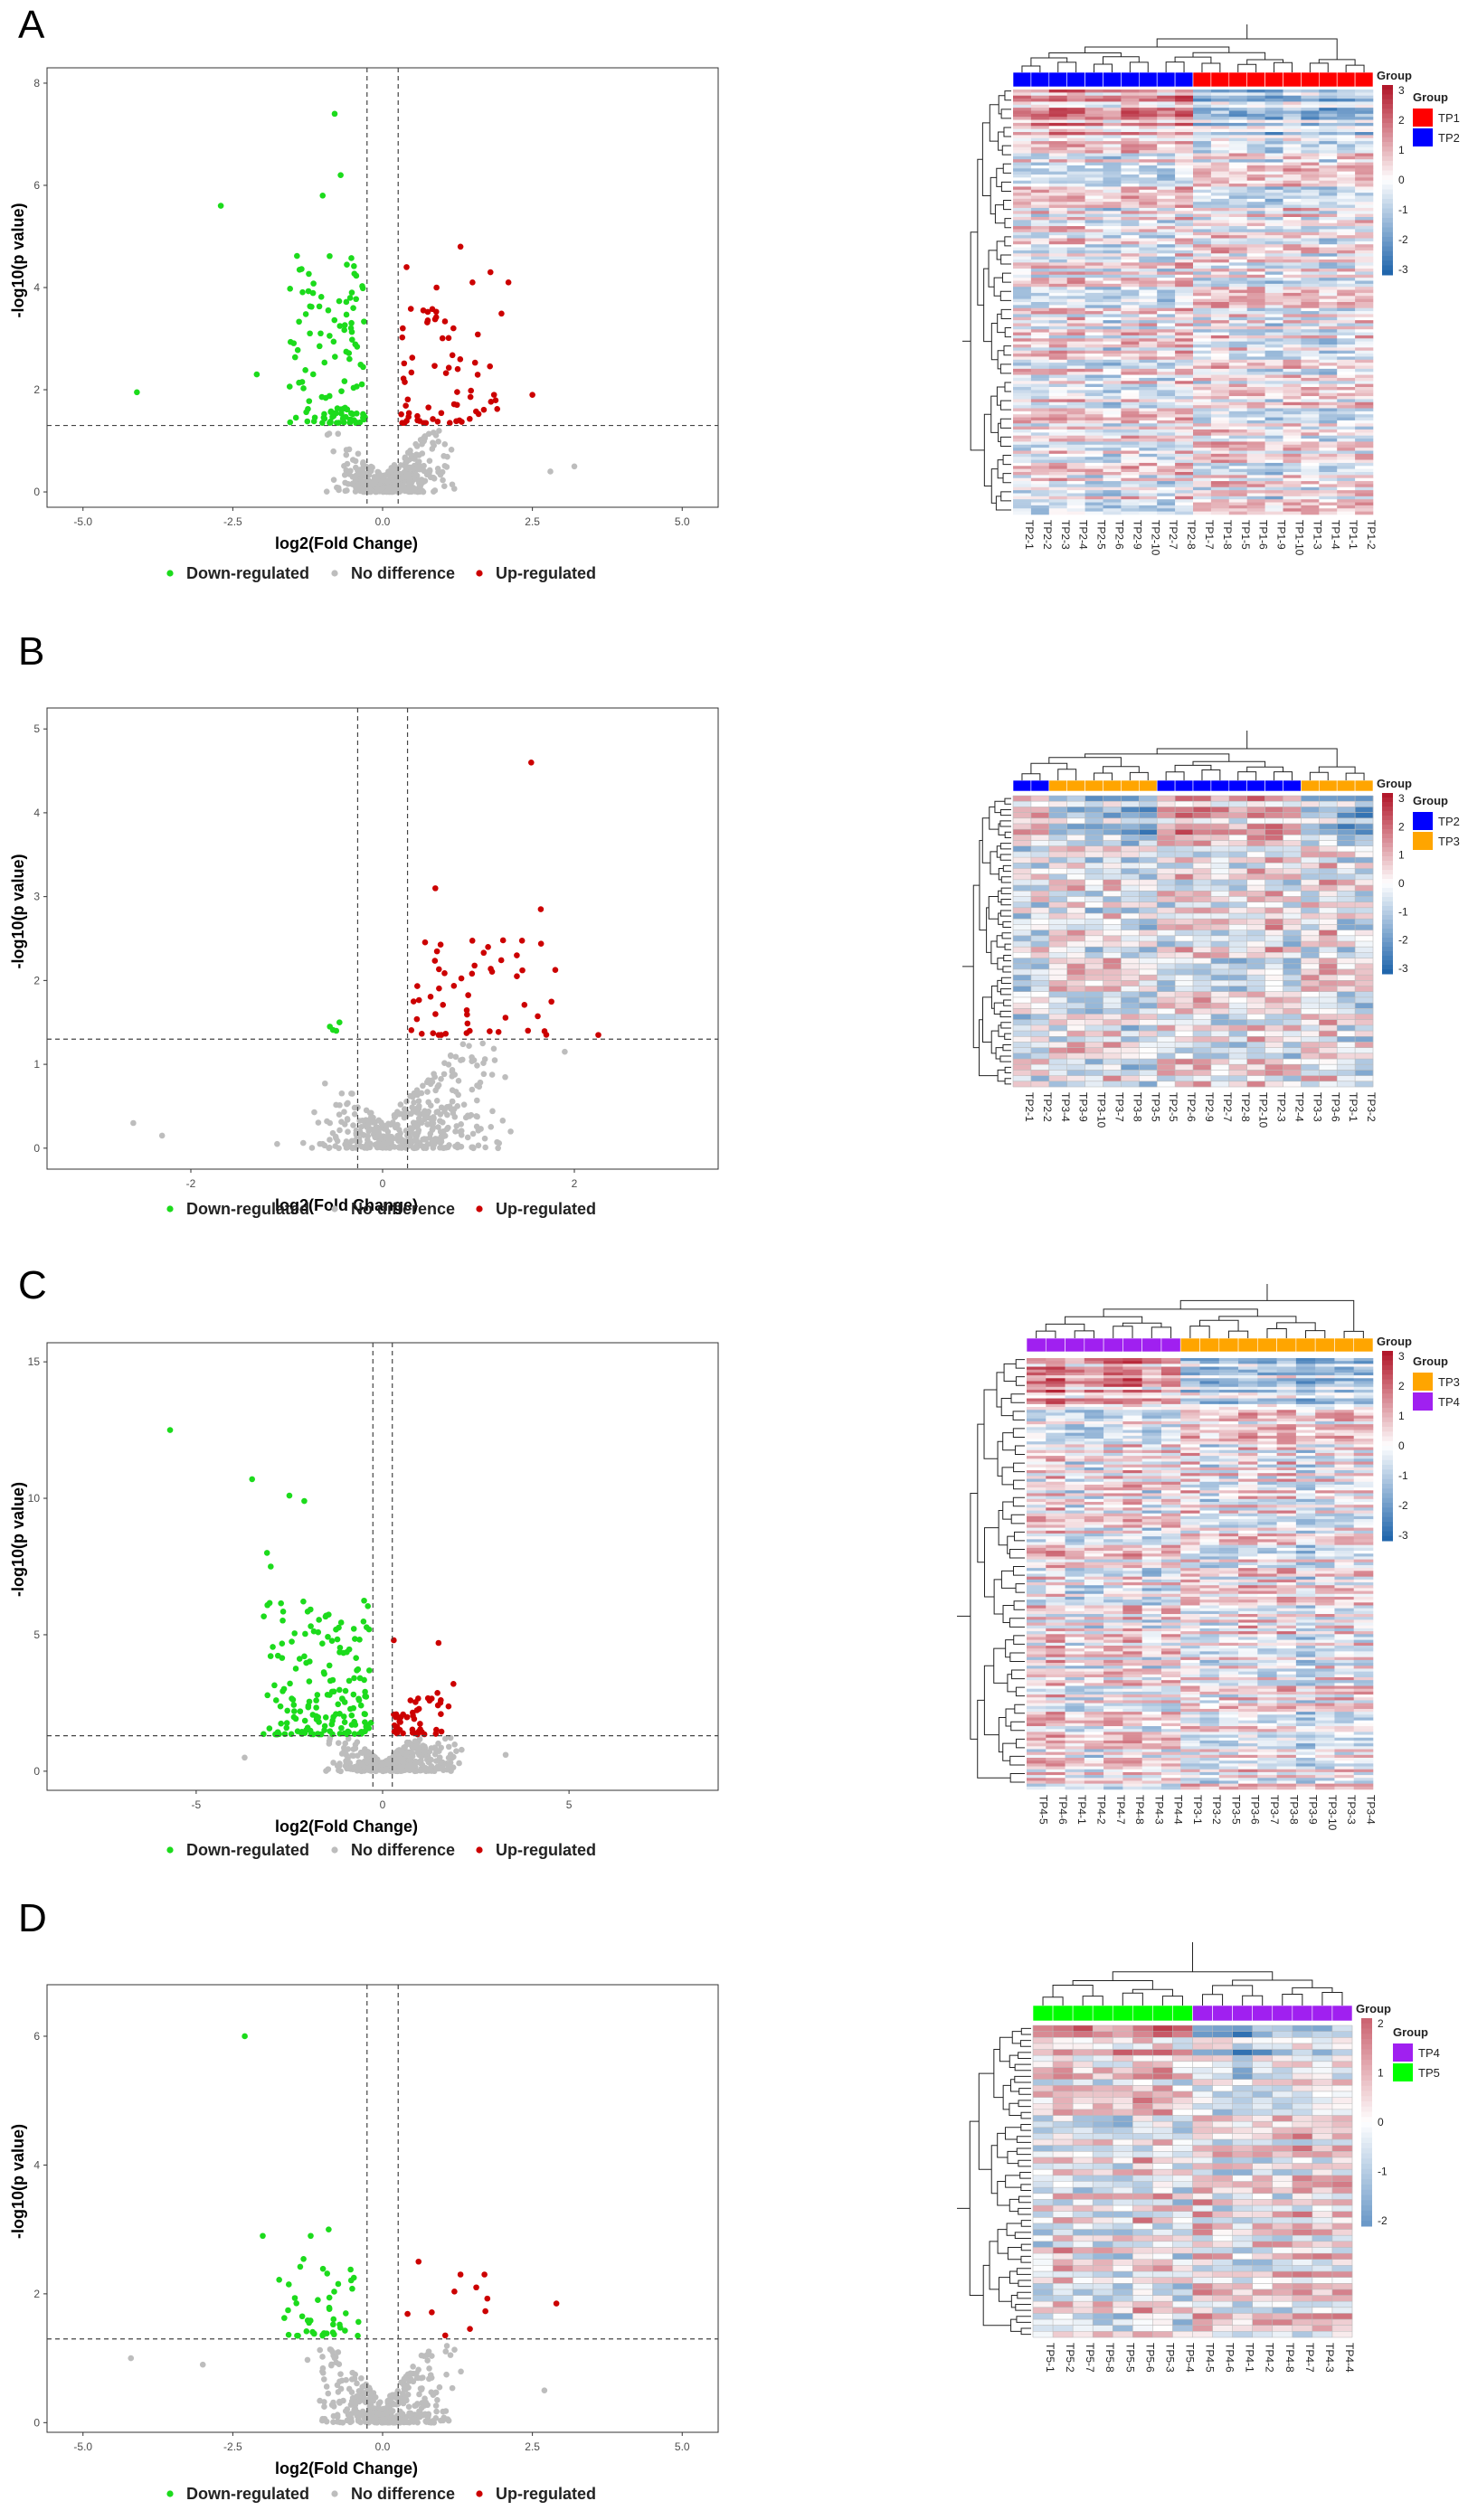 The width and height of the screenshot is (1468, 2520). What do you see at coordinates (501, 314) in the screenshot?
I see `point-up-regulated` at bounding box center [501, 314].